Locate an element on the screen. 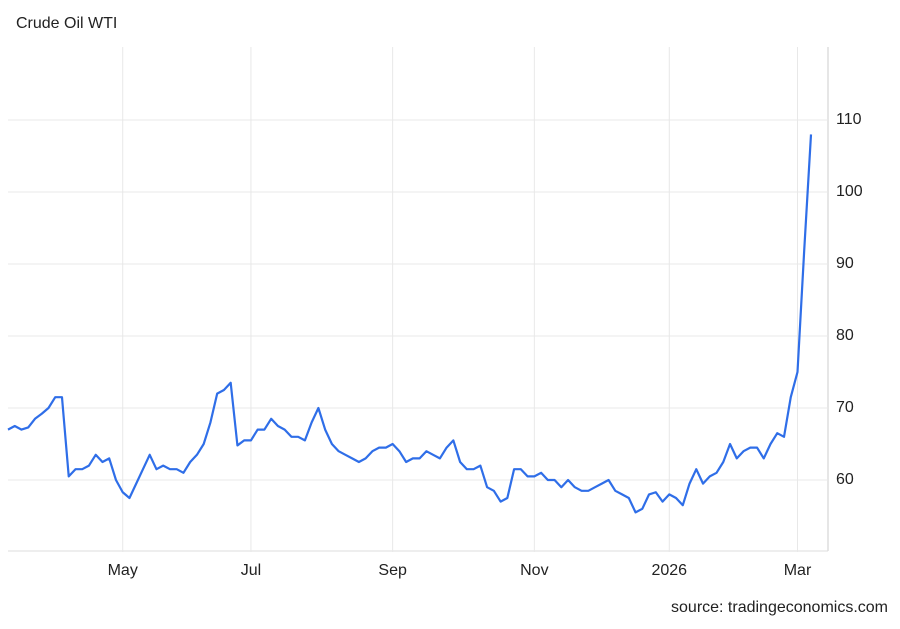 The image size is (900, 629). chart-title: Crude Oil WTI is located at coordinates (66, 23).